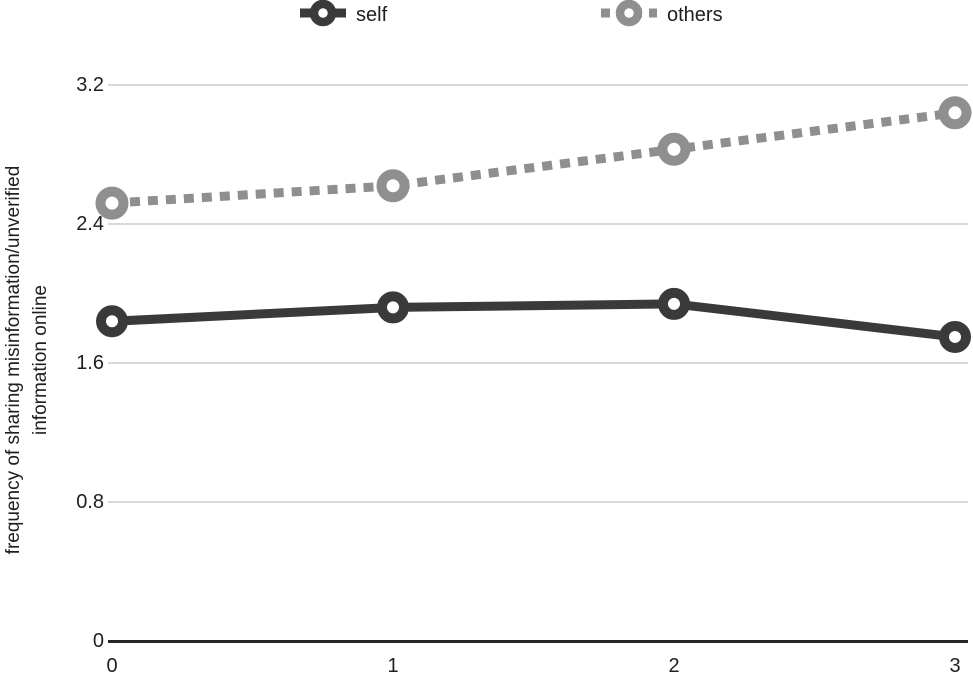 Image resolution: width=973 pixels, height=677 pixels. What do you see at coordinates (538, 85) in the screenshot?
I see `gridline-3.2` at bounding box center [538, 85].